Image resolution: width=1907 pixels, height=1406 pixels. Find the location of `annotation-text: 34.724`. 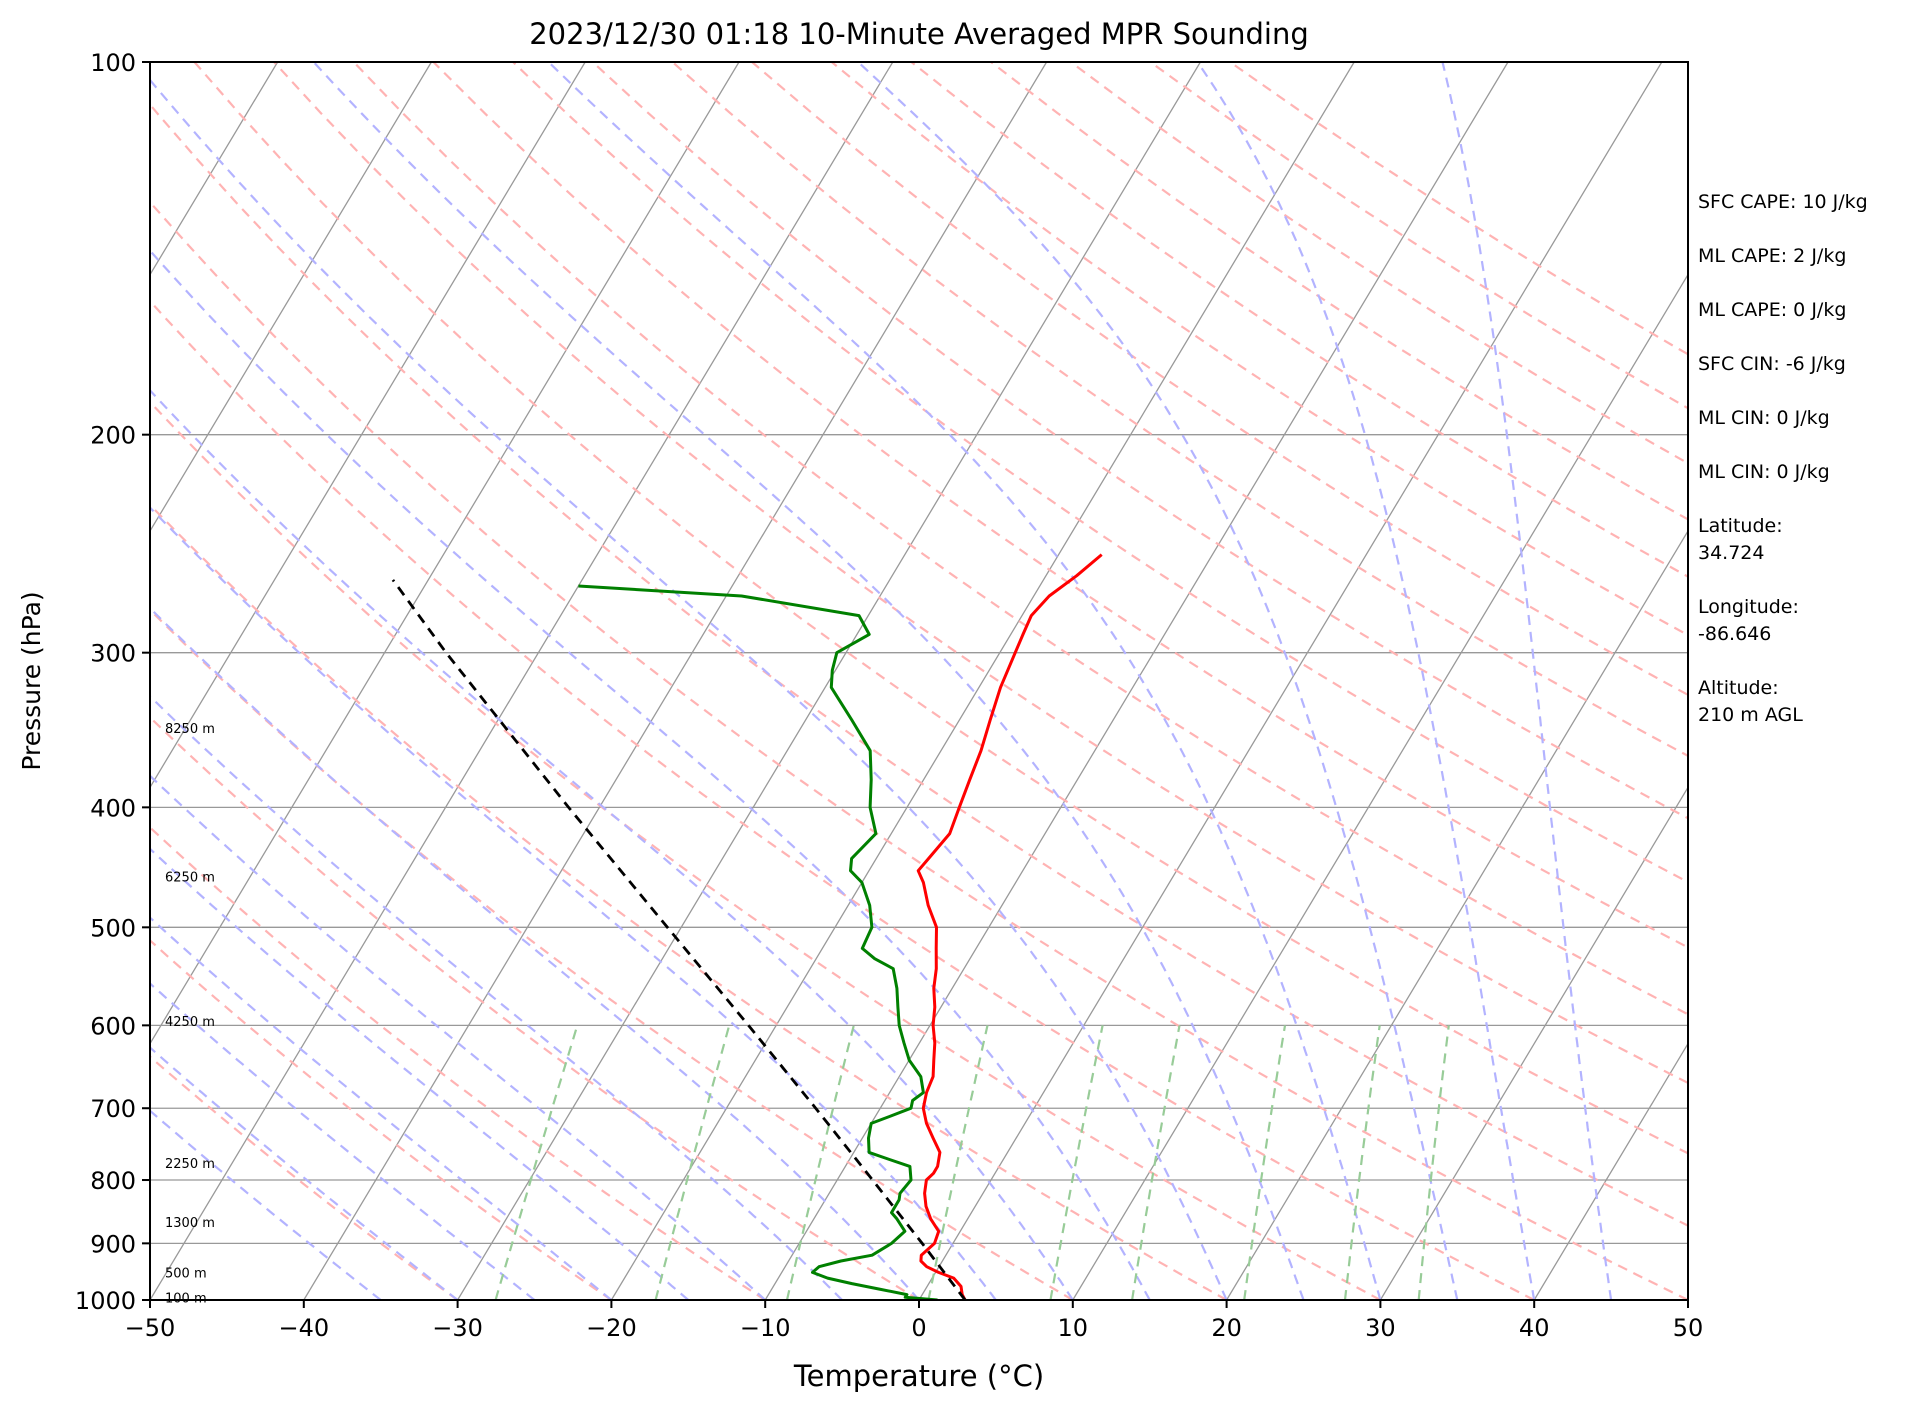

annotation-text: 34.724 is located at coordinates (1731, 553).